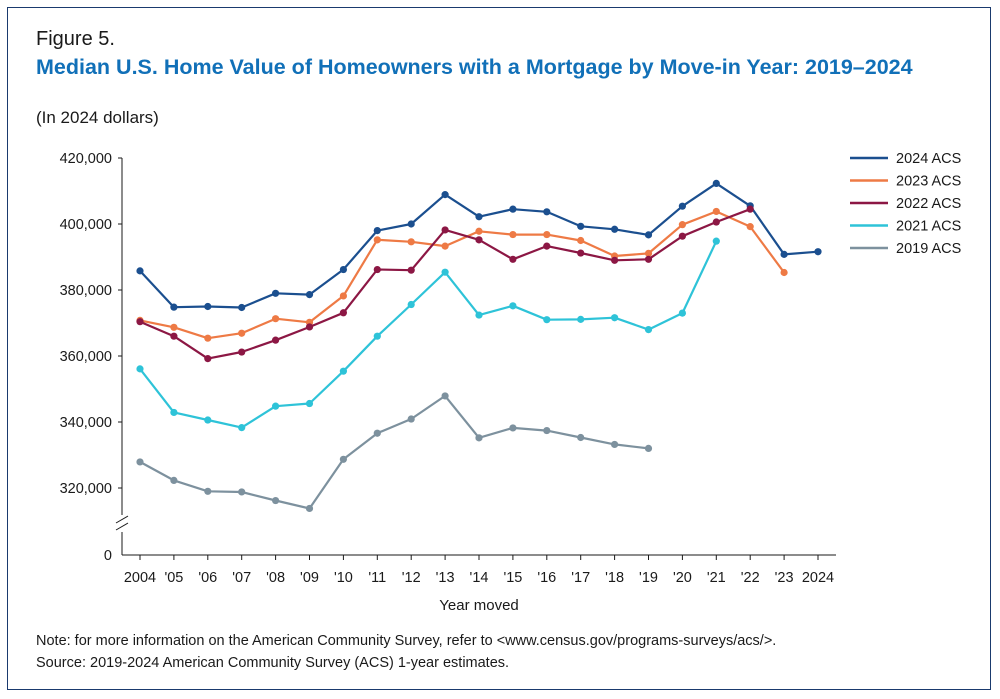 The image size is (1000, 699). What do you see at coordinates (479, 578) in the screenshot?
I see `x-tick-label: '14` at bounding box center [479, 578].